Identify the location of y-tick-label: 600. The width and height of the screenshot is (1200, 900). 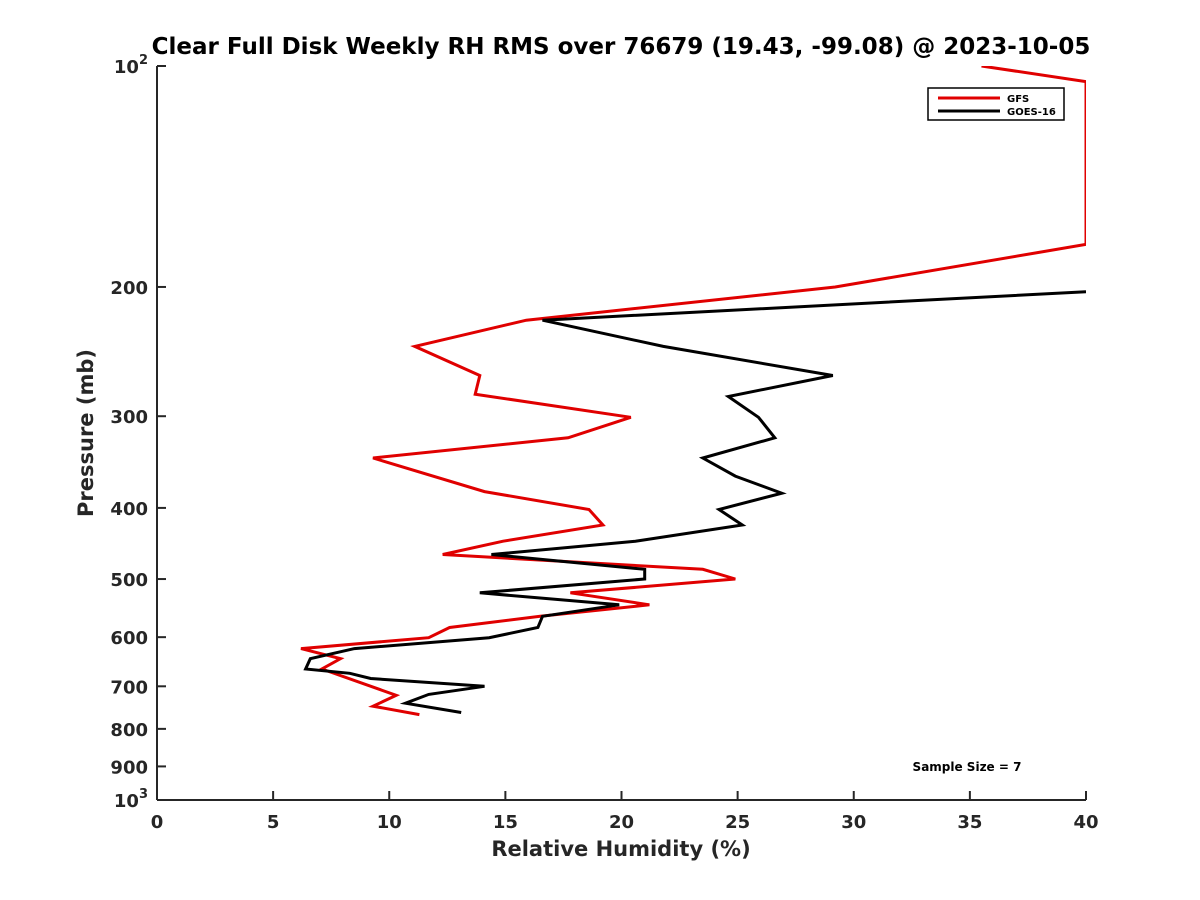
(129, 638).